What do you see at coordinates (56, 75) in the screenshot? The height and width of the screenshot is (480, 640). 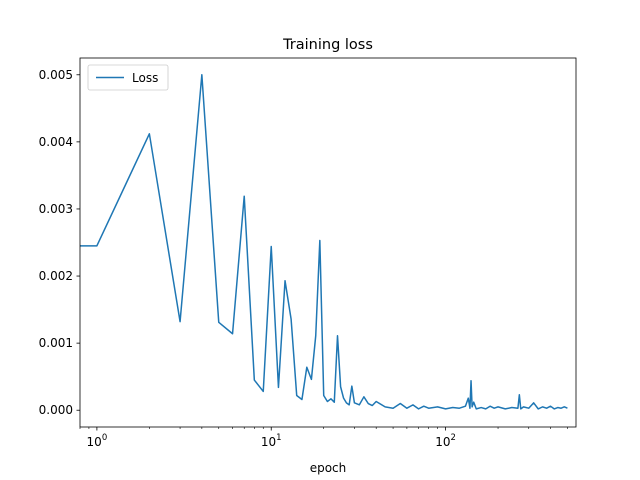 I see `y-tick-label: 0.005` at bounding box center [56, 75].